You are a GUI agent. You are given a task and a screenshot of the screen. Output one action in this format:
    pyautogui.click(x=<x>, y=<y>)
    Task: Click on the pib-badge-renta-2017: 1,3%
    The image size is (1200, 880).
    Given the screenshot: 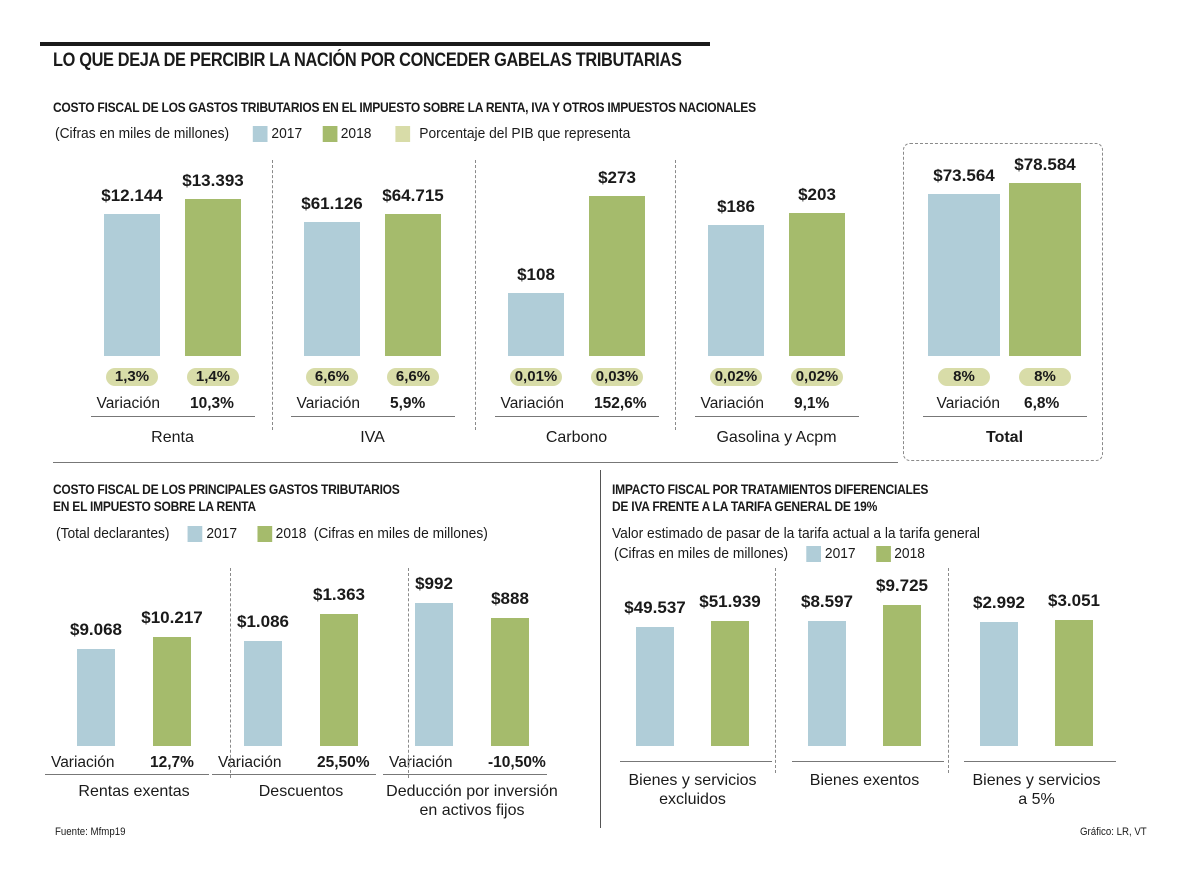 What is the action you would take?
    pyautogui.click(x=132, y=377)
    